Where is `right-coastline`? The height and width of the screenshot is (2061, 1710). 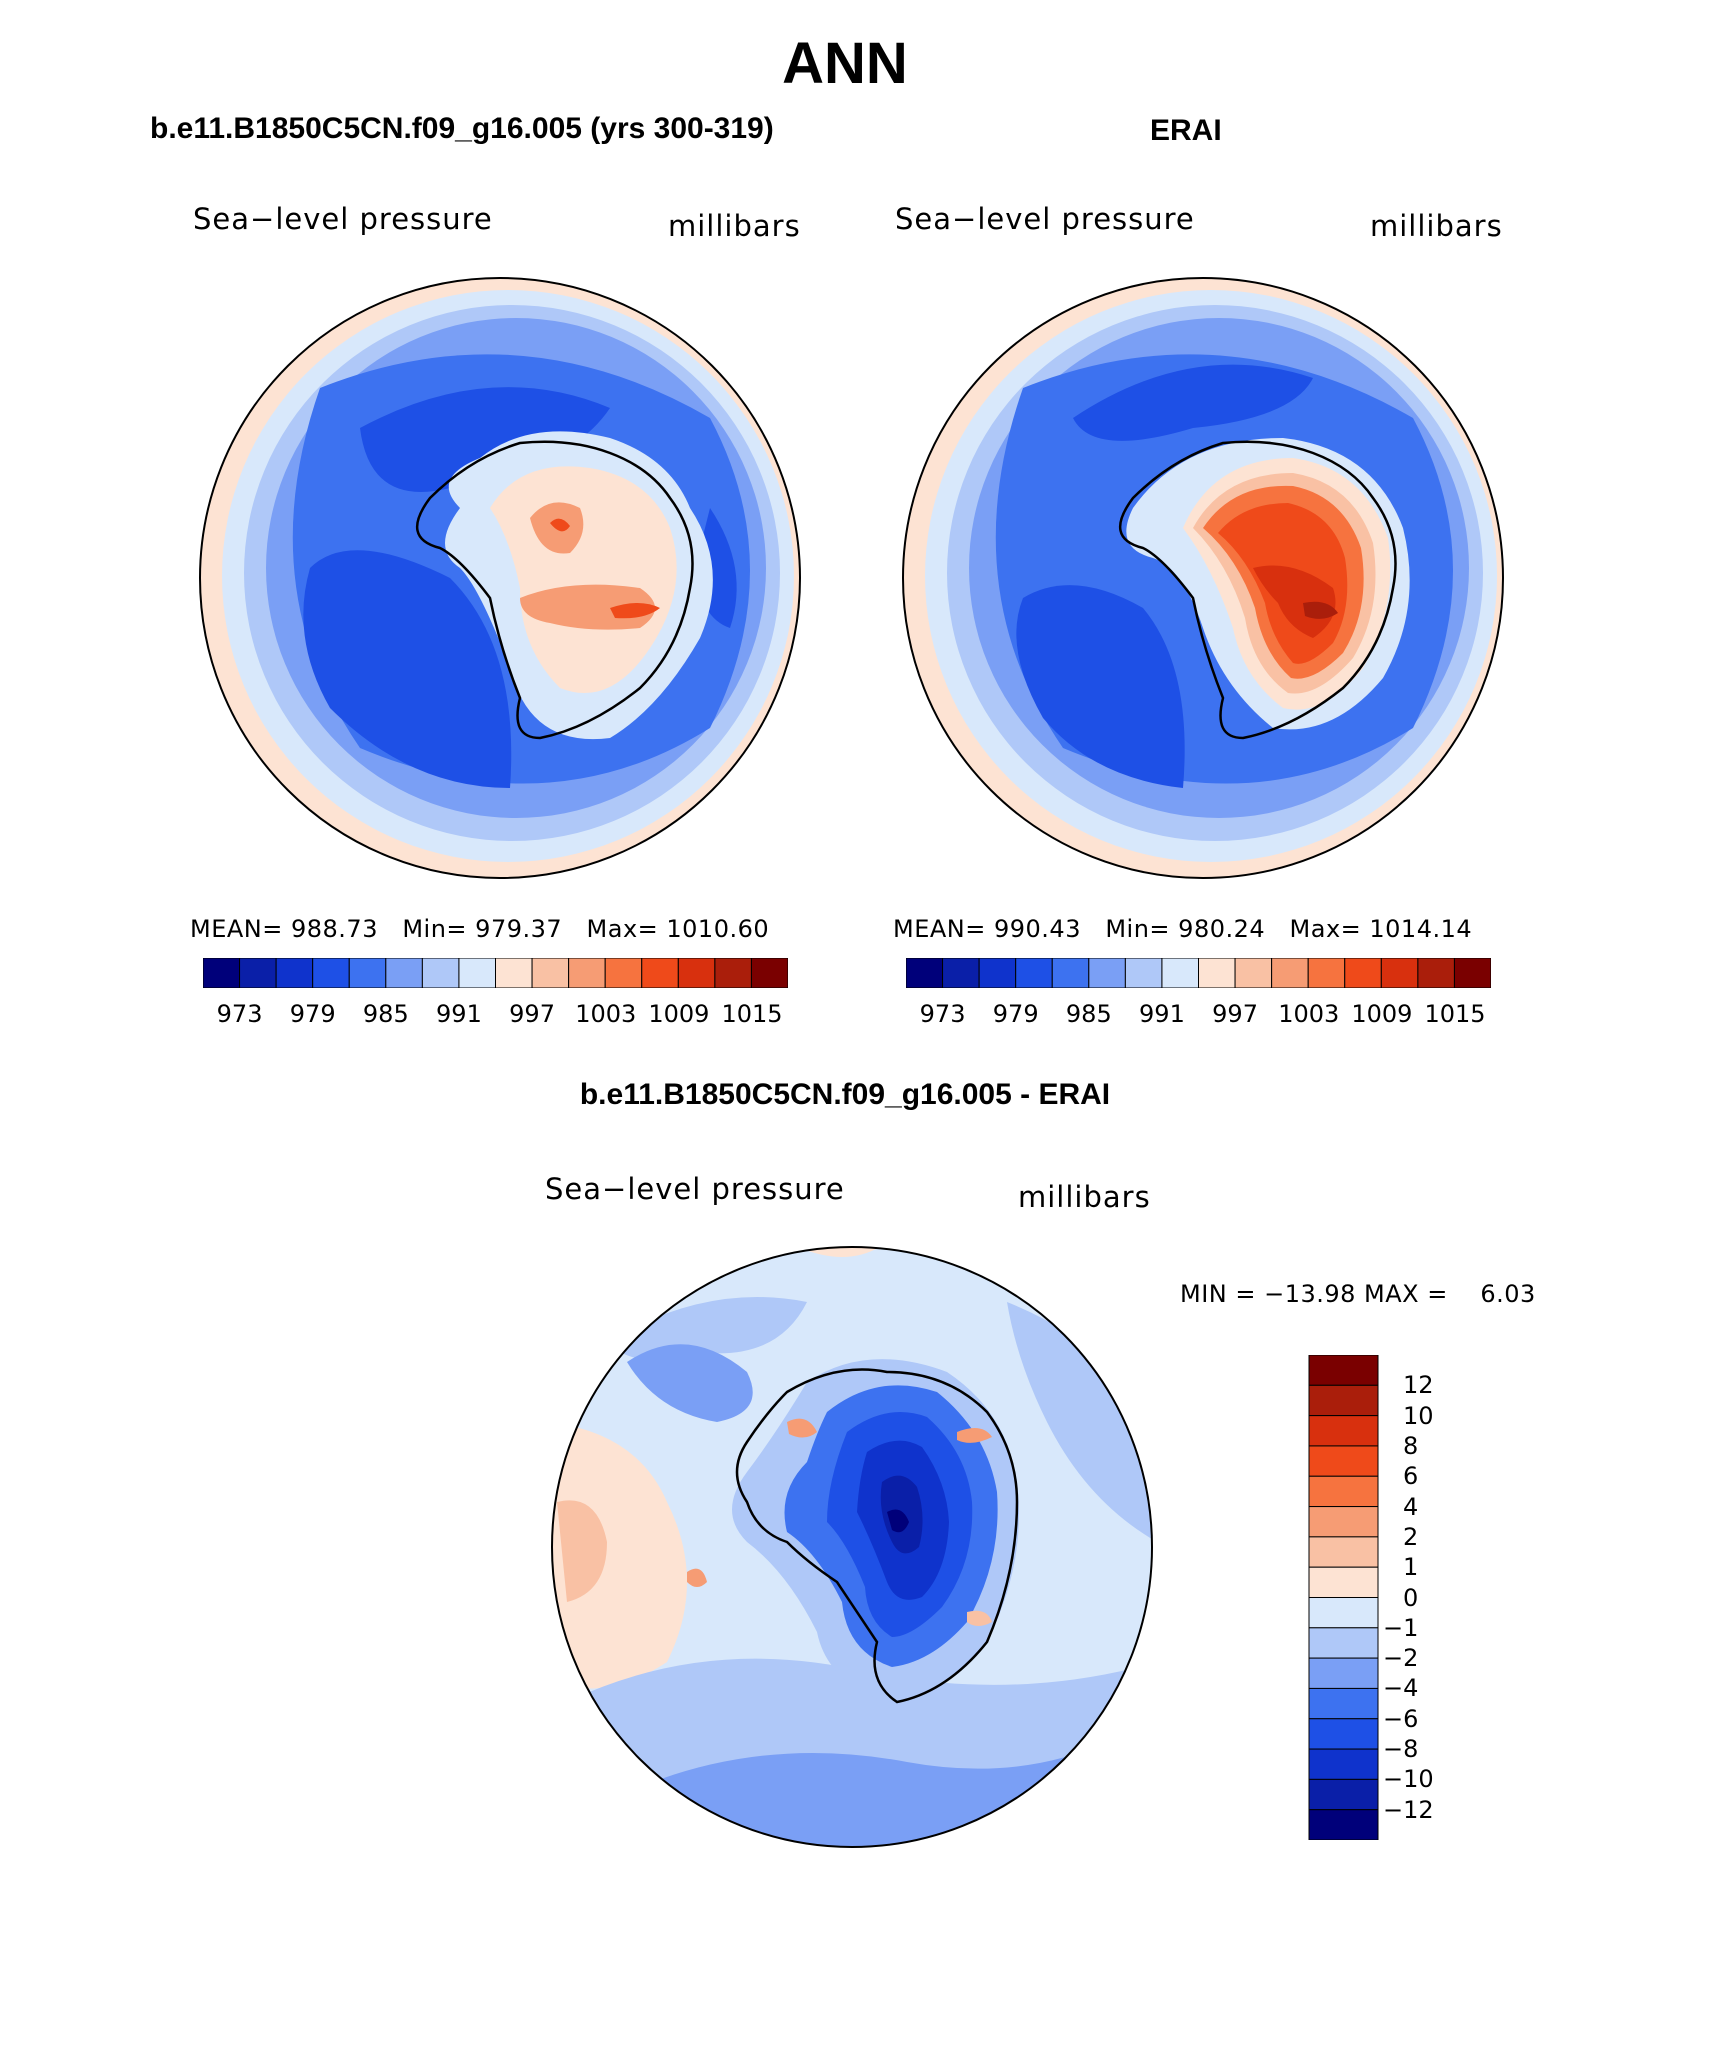
right-coastline is located at coordinates (1257, 590).